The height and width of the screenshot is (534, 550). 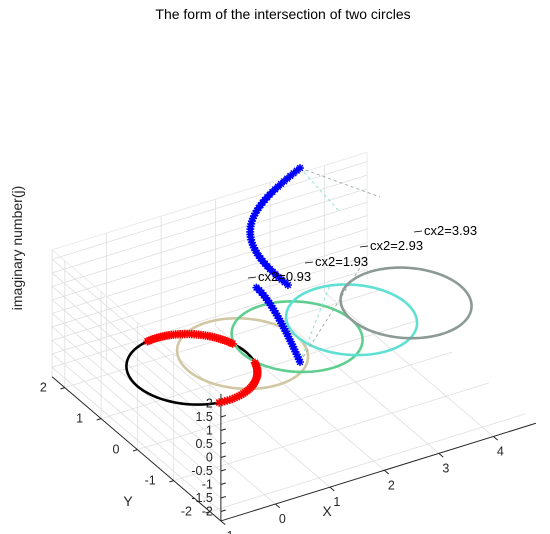 What do you see at coordinates (391, 485) in the screenshot?
I see `x-tick-label: 2` at bounding box center [391, 485].